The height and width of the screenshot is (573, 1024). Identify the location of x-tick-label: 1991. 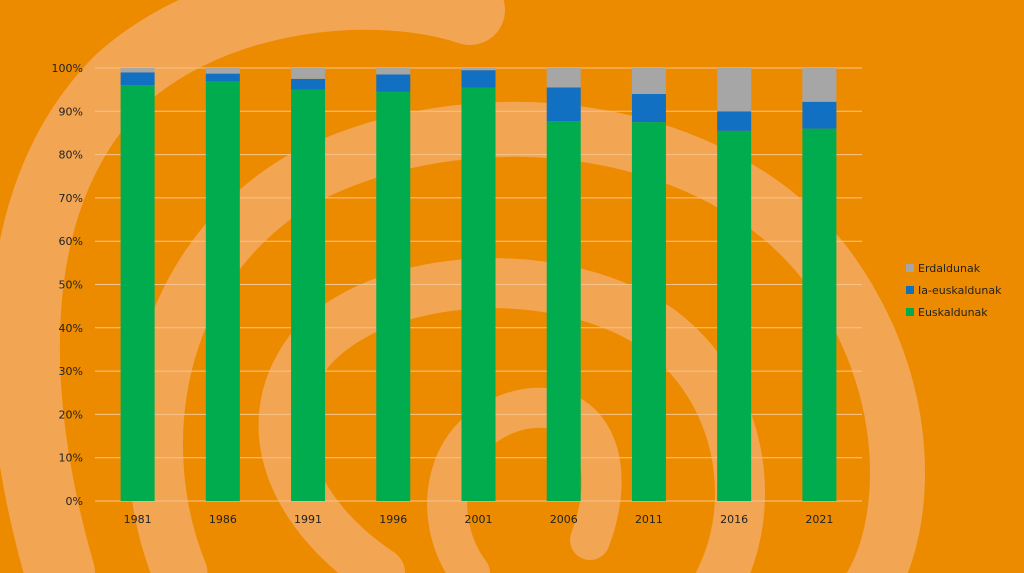
(308, 519).